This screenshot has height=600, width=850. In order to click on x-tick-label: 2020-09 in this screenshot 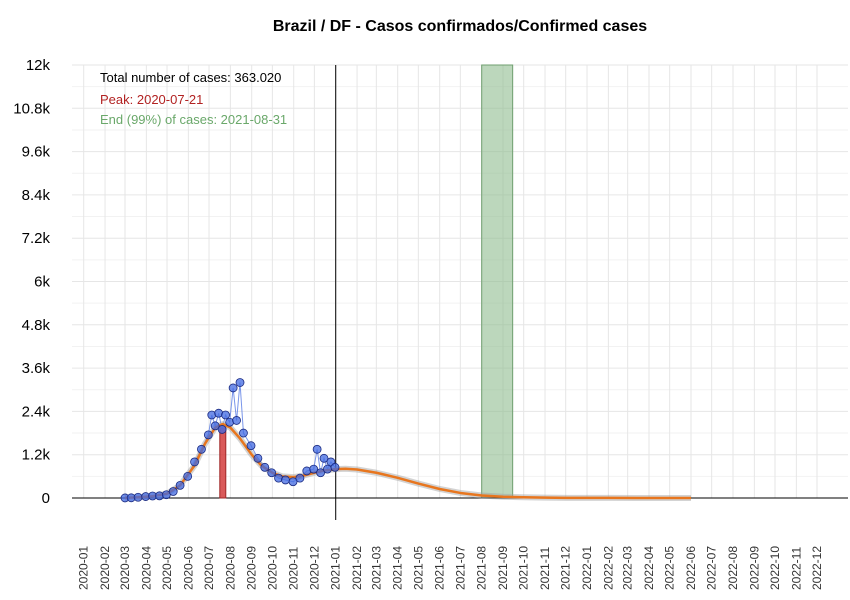, I will do `click(252, 568)`.